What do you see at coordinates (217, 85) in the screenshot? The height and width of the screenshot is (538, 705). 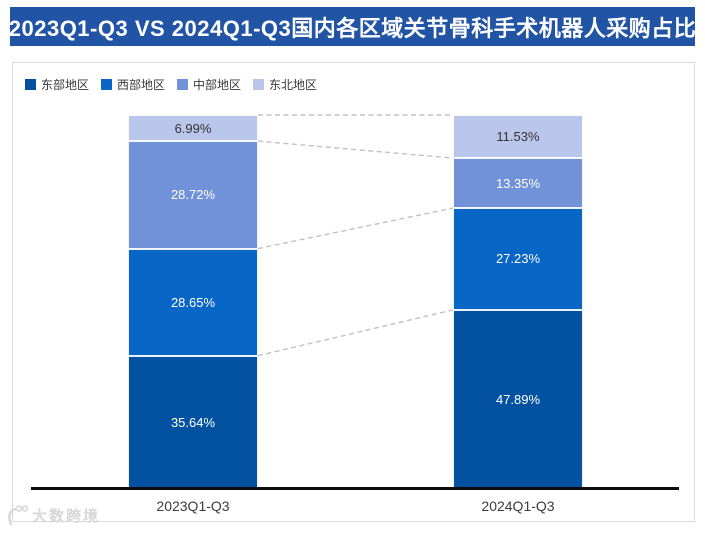 I see `legend-label: 中部地区` at bounding box center [217, 85].